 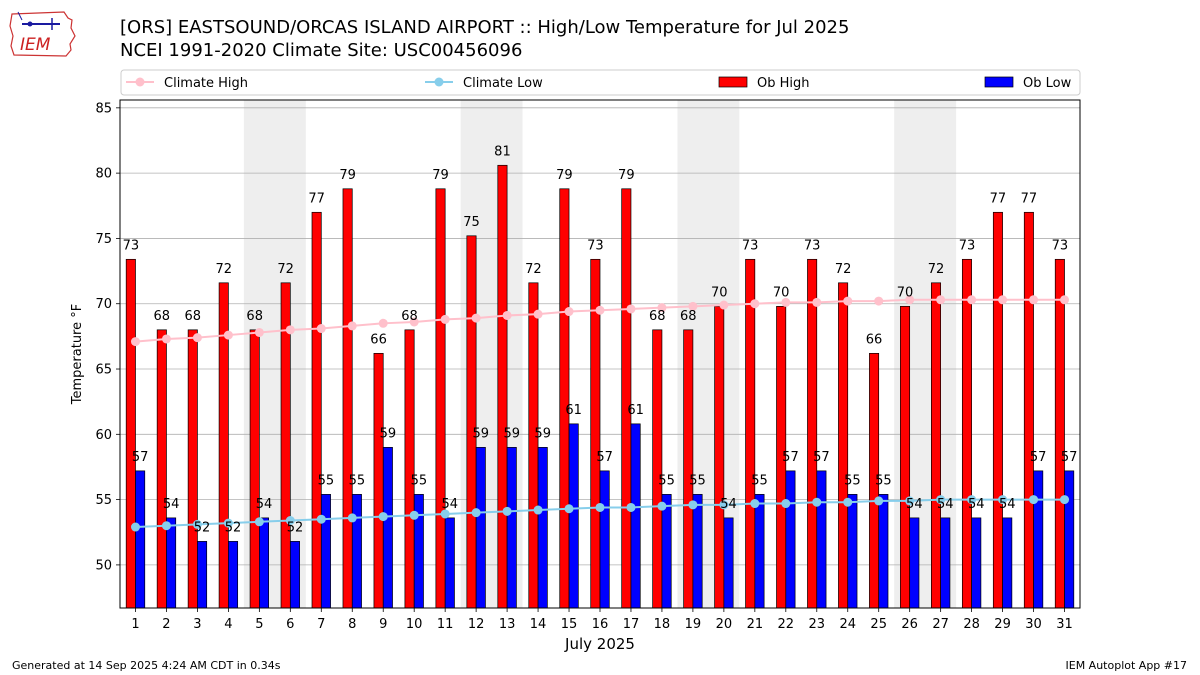 I want to click on x-tick-label: 16, so click(x=600, y=624).